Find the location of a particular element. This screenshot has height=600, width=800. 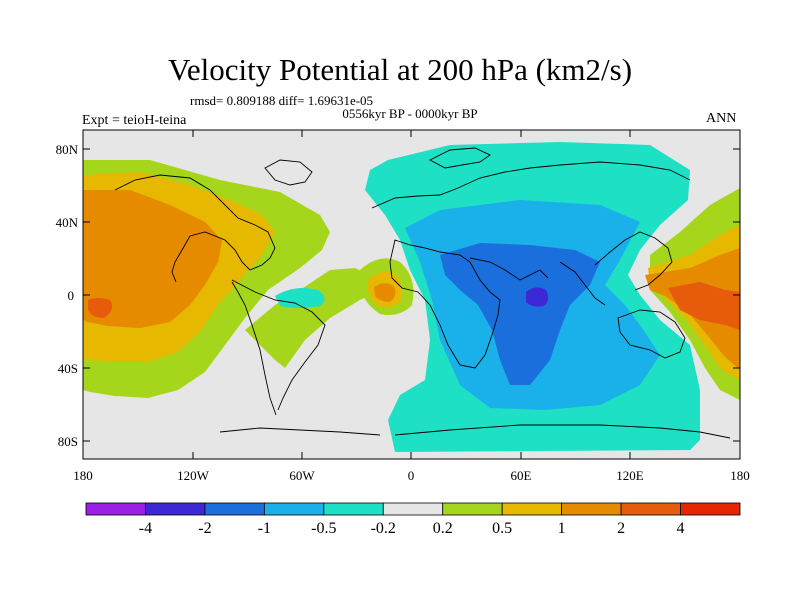

colorbar-tick-label: 1 is located at coordinates (561, 528).